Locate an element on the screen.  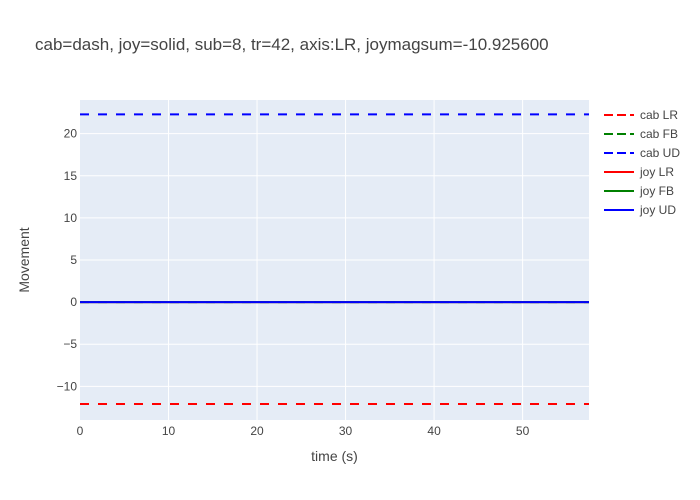
y-tick-label: 0 is located at coordinates (73, 302).